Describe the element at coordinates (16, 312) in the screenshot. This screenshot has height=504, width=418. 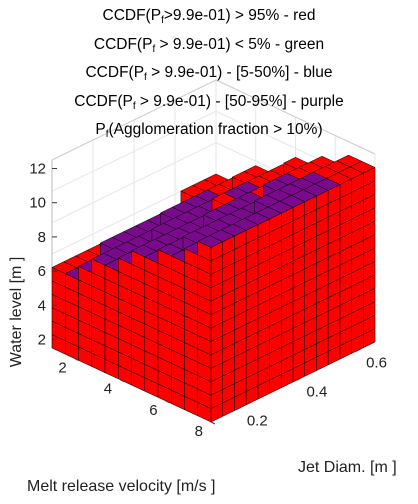
I see `z-axis-label: Water level [m ]` at that location.